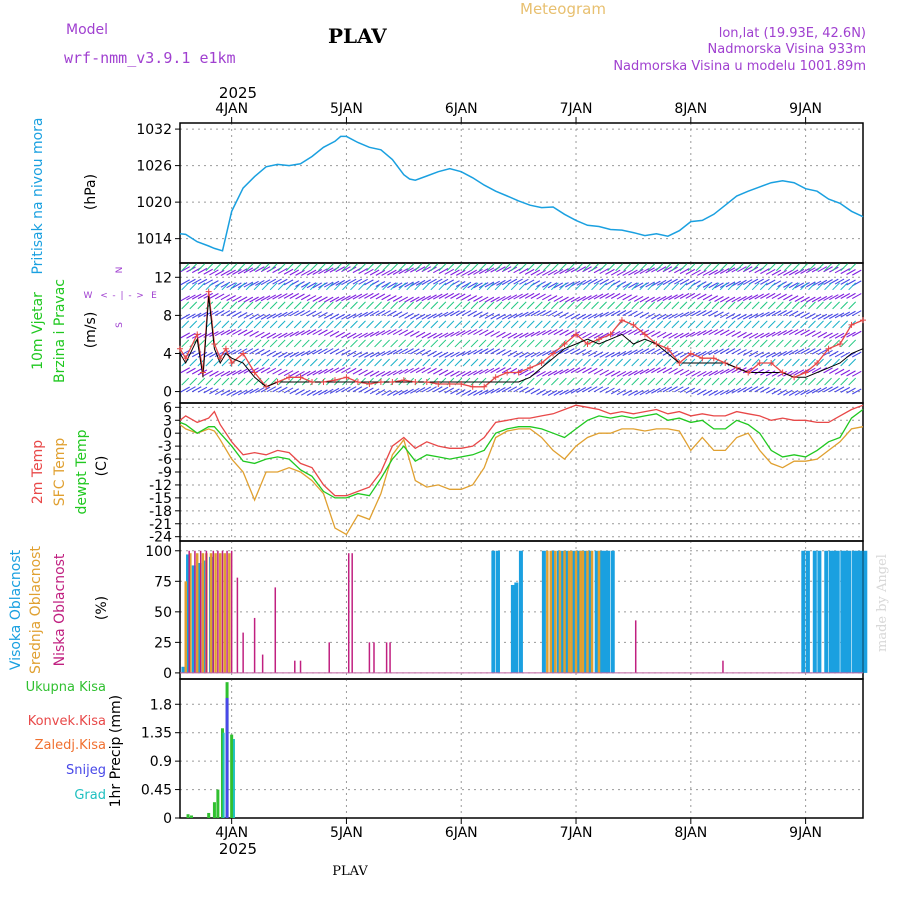 The width and height of the screenshot is (900, 900). I want to click on sfc-temp-line, so click(521, 480).